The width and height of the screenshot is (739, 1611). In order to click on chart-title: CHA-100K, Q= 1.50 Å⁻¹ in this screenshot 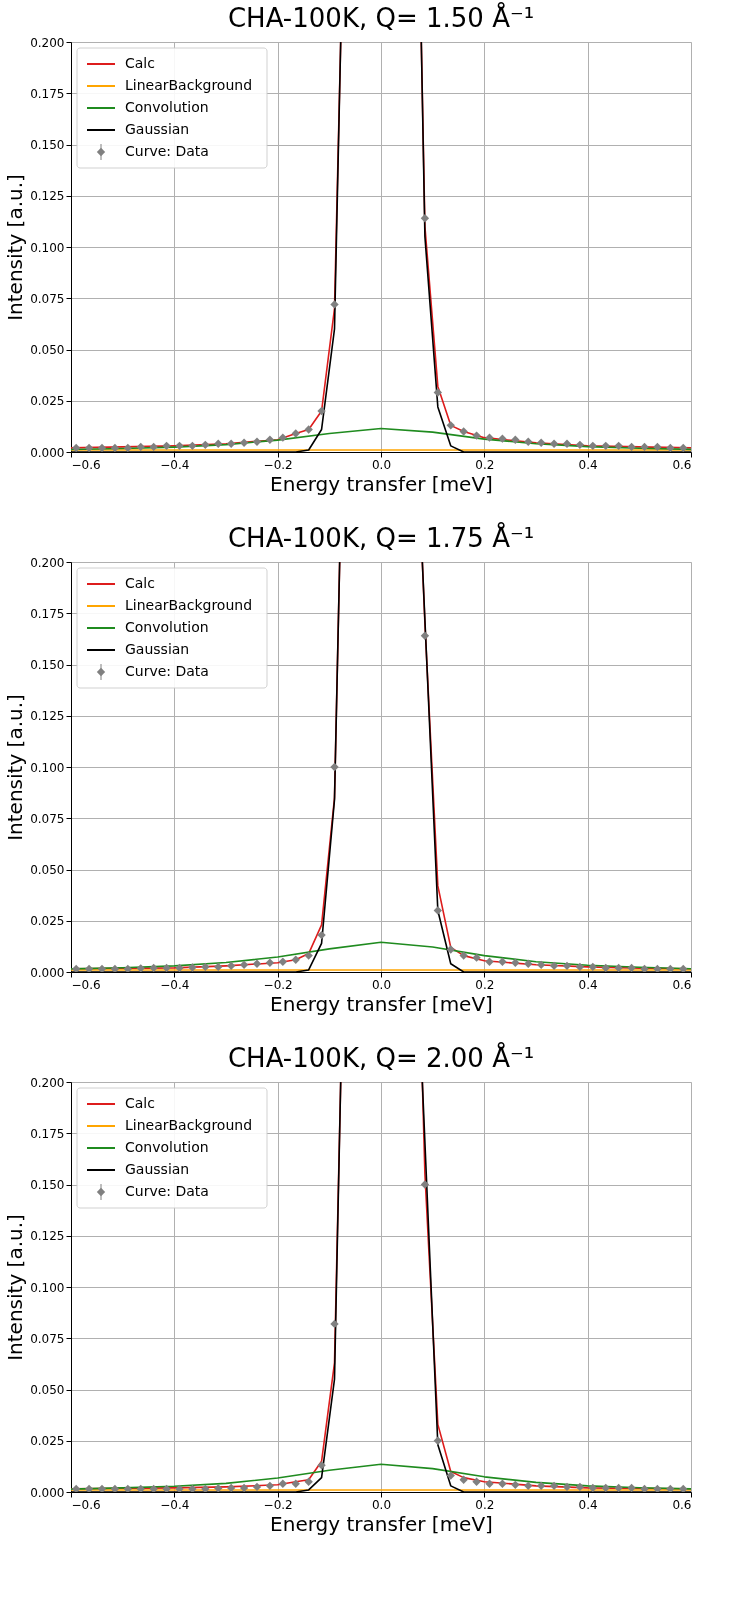, I will do `click(381, 17)`.